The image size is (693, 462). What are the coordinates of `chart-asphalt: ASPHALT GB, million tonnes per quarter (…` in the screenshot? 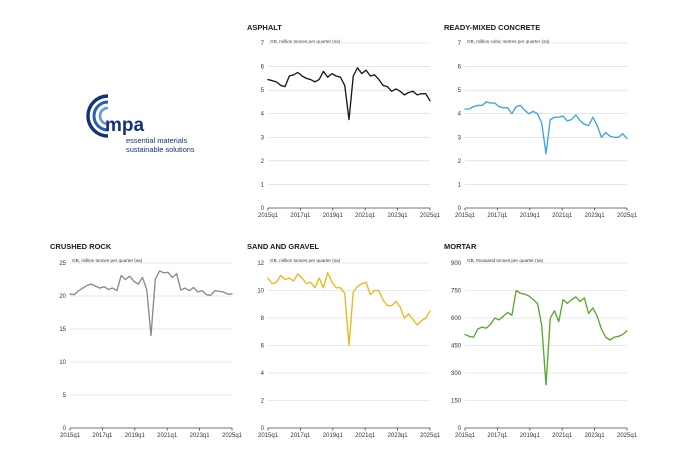 It's located at (344, 121).